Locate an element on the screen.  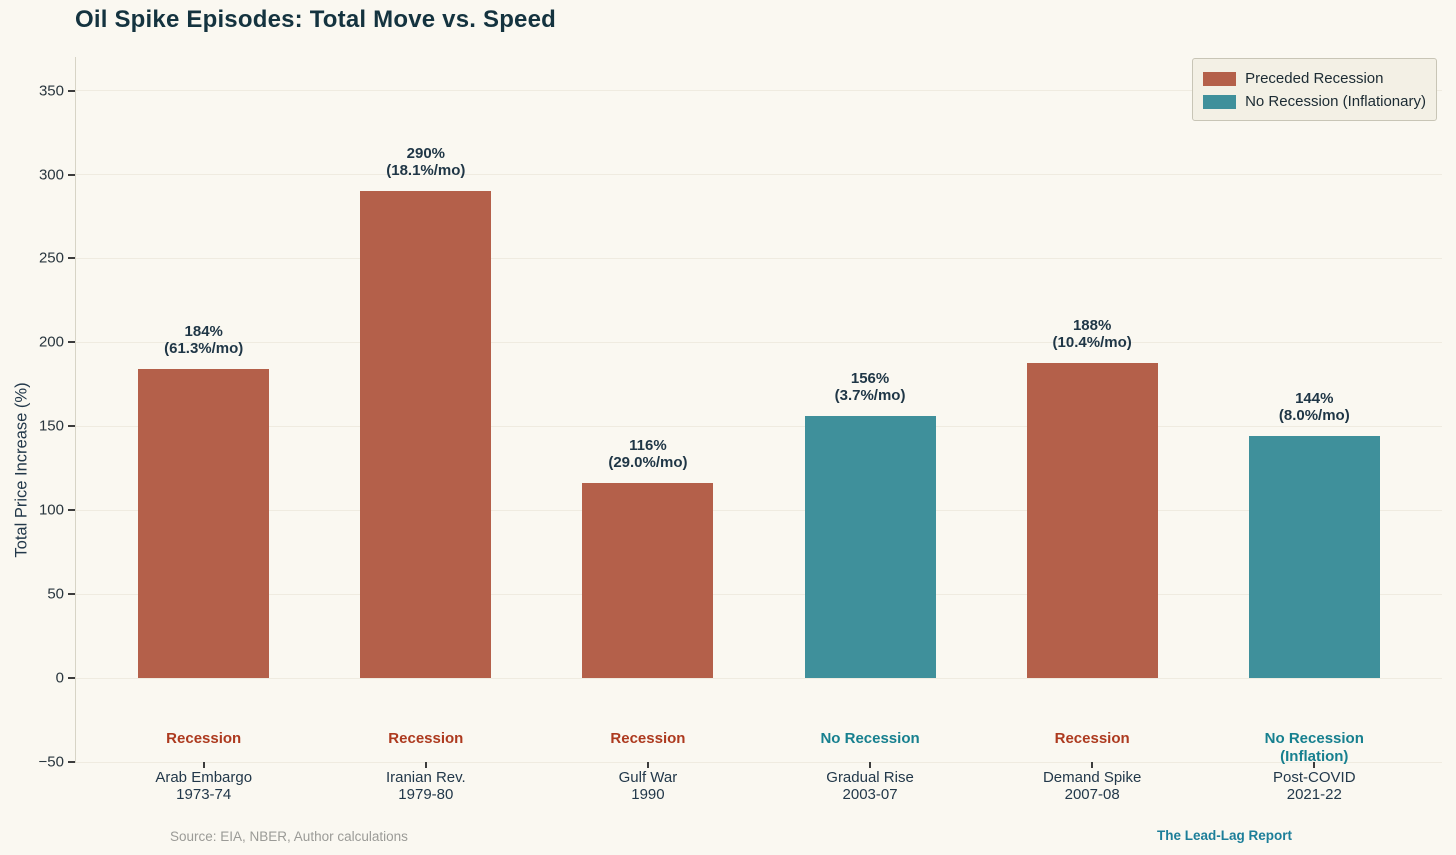
bar-arab-embargo is located at coordinates (204, 524).